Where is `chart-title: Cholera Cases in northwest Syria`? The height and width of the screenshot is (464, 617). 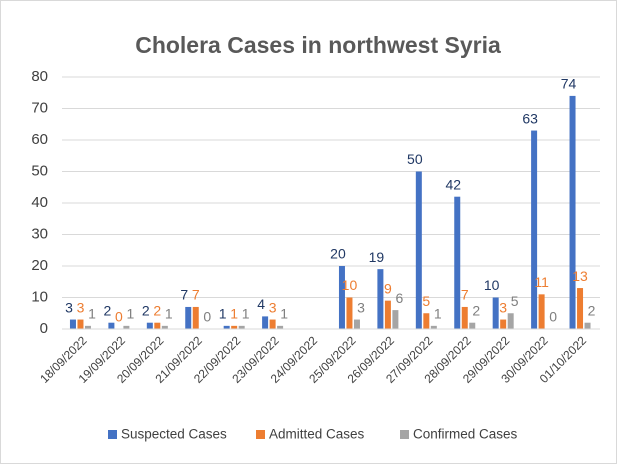
chart-title: Cholera Cases in northwest Syria is located at coordinates (318, 45).